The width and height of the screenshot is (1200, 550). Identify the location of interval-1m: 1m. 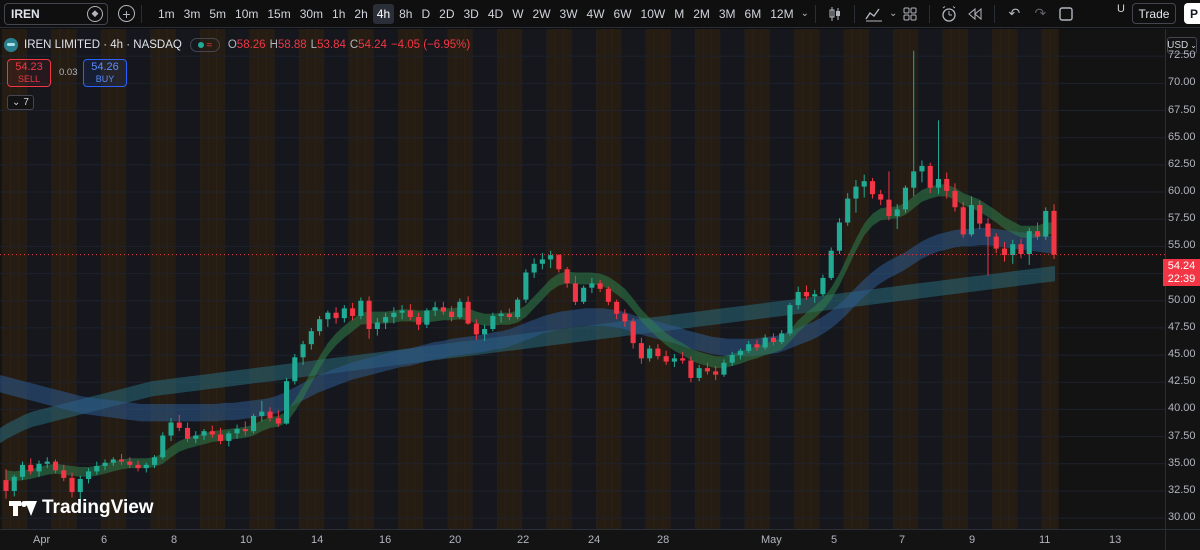
(166, 13).